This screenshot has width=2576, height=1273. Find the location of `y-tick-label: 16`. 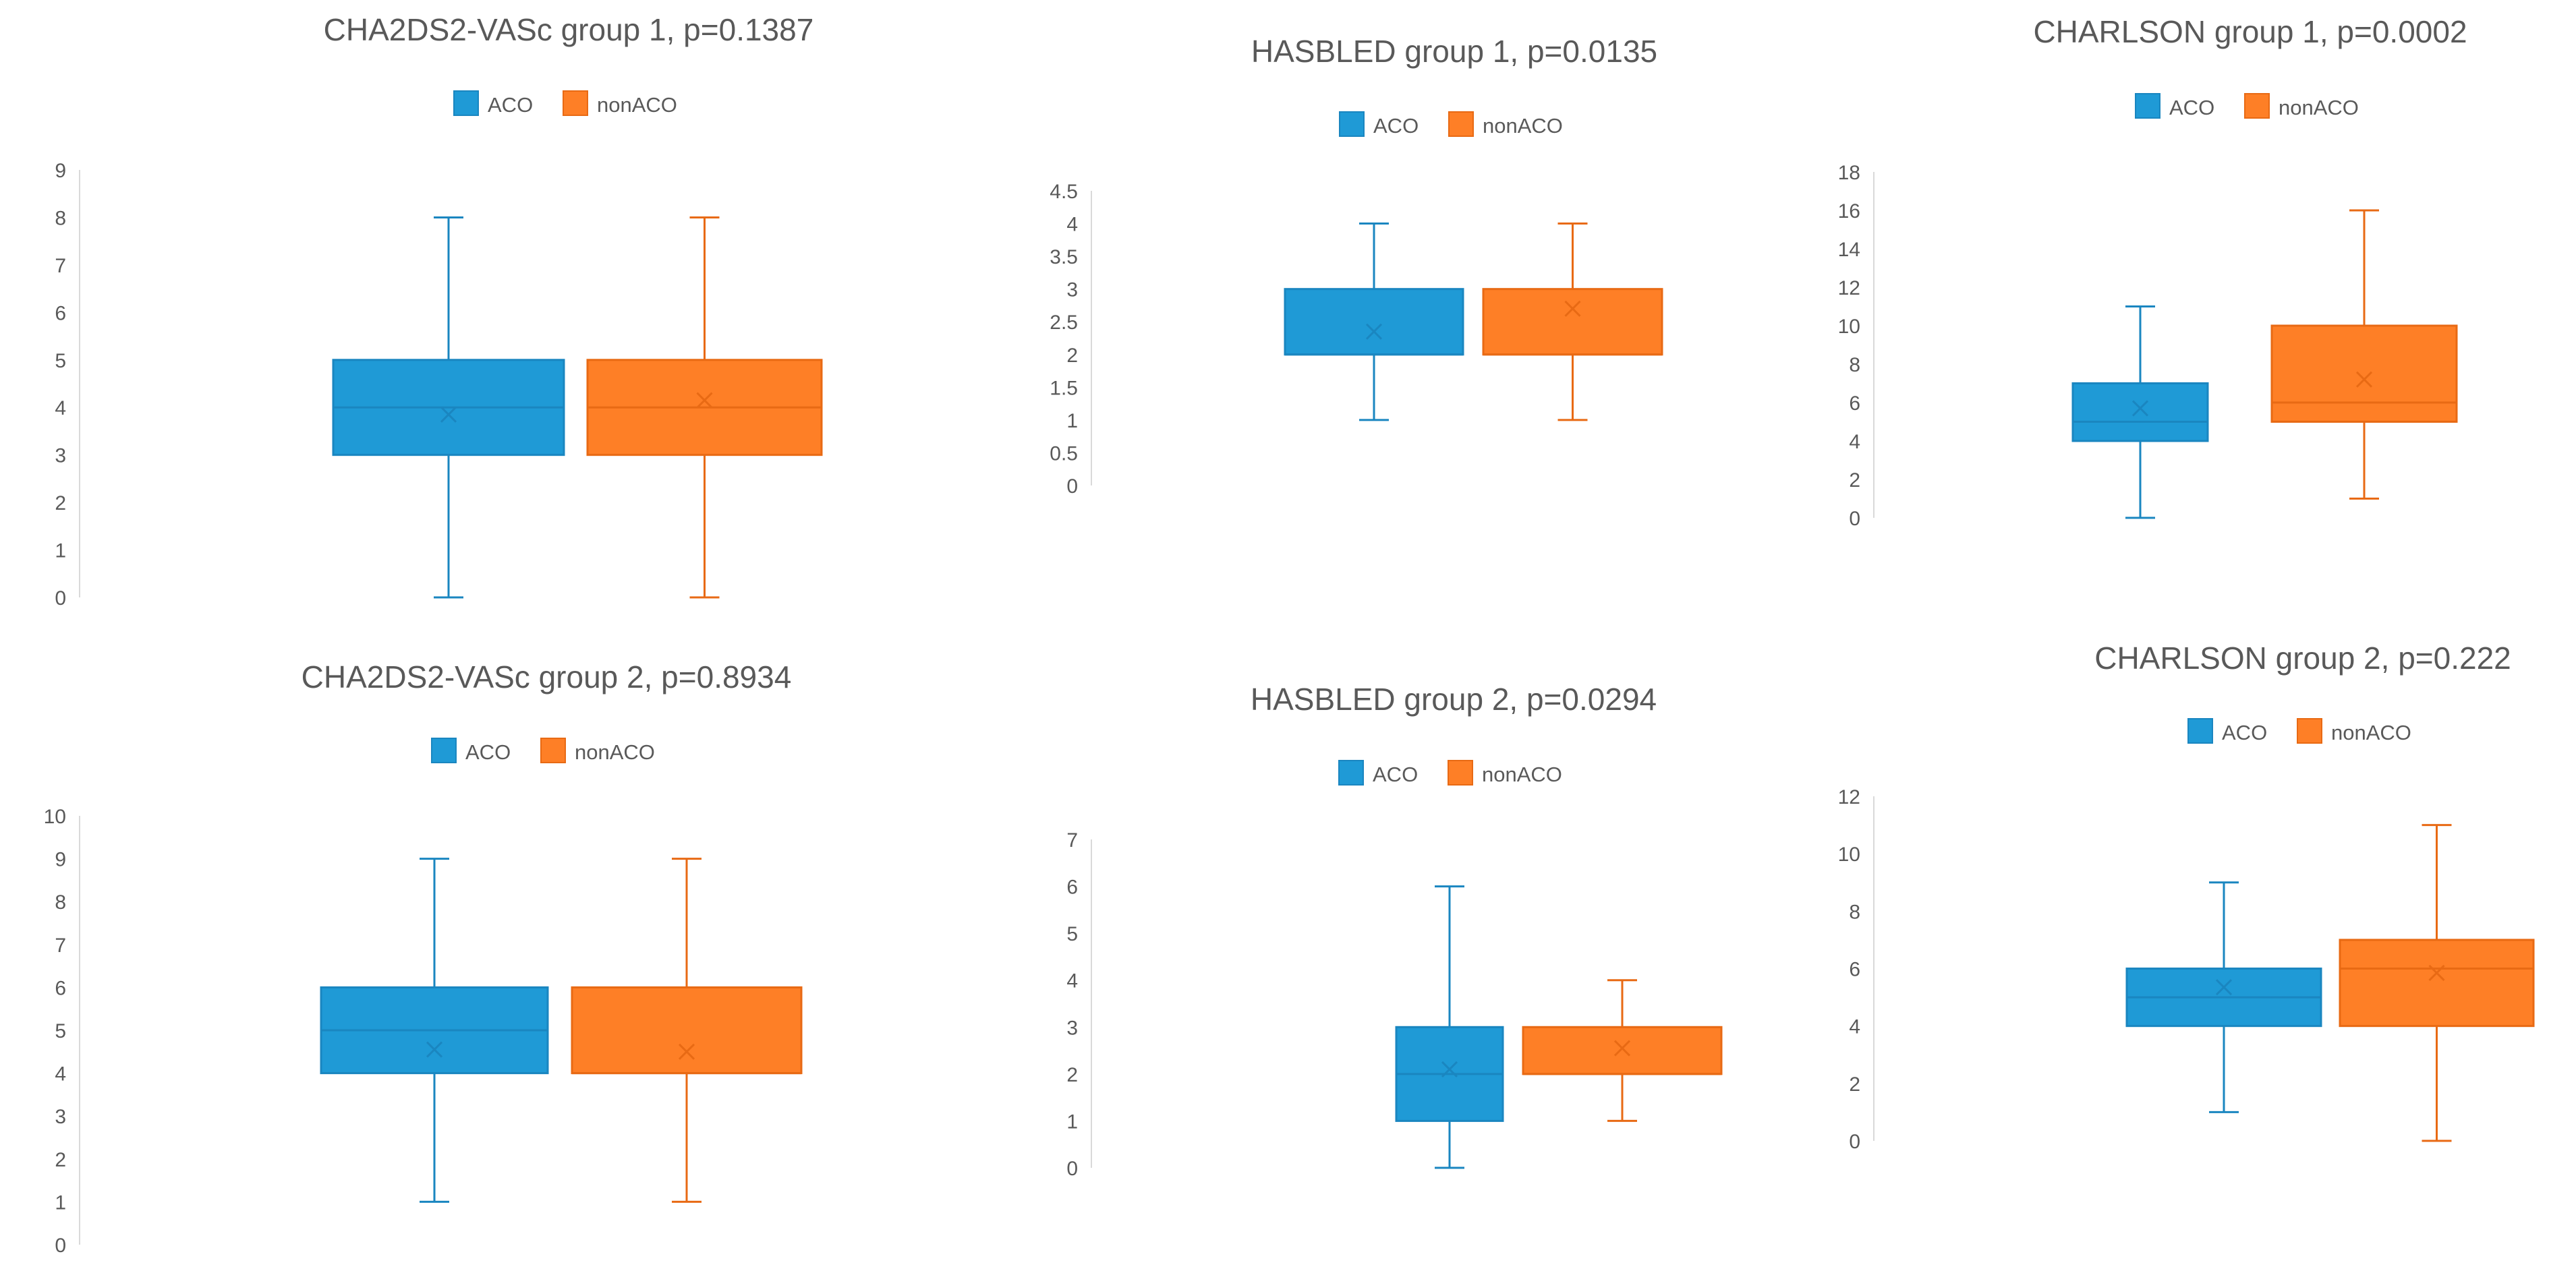

y-tick-label: 16 is located at coordinates (1849, 211).